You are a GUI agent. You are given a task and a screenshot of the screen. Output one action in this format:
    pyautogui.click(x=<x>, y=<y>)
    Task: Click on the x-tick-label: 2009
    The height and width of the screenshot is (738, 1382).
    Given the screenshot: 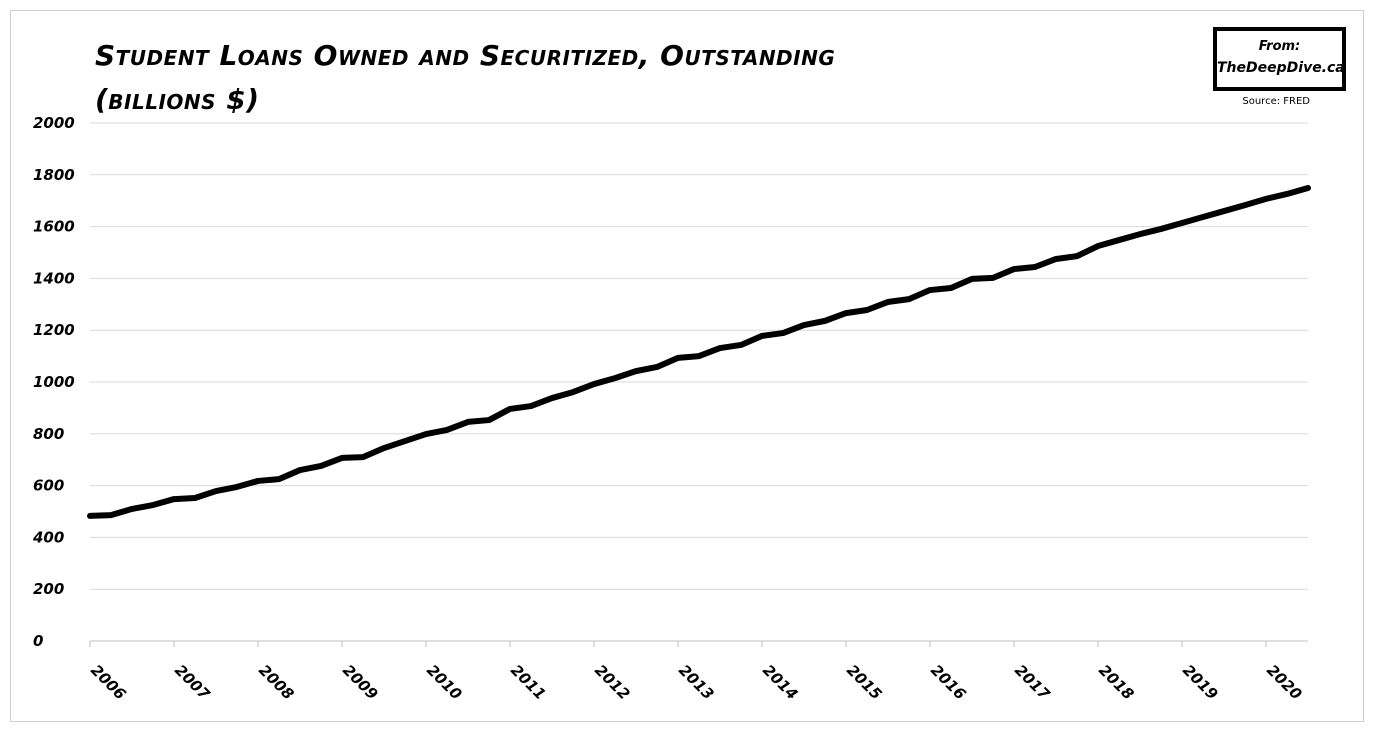 What is the action you would take?
    pyautogui.click(x=360, y=682)
    